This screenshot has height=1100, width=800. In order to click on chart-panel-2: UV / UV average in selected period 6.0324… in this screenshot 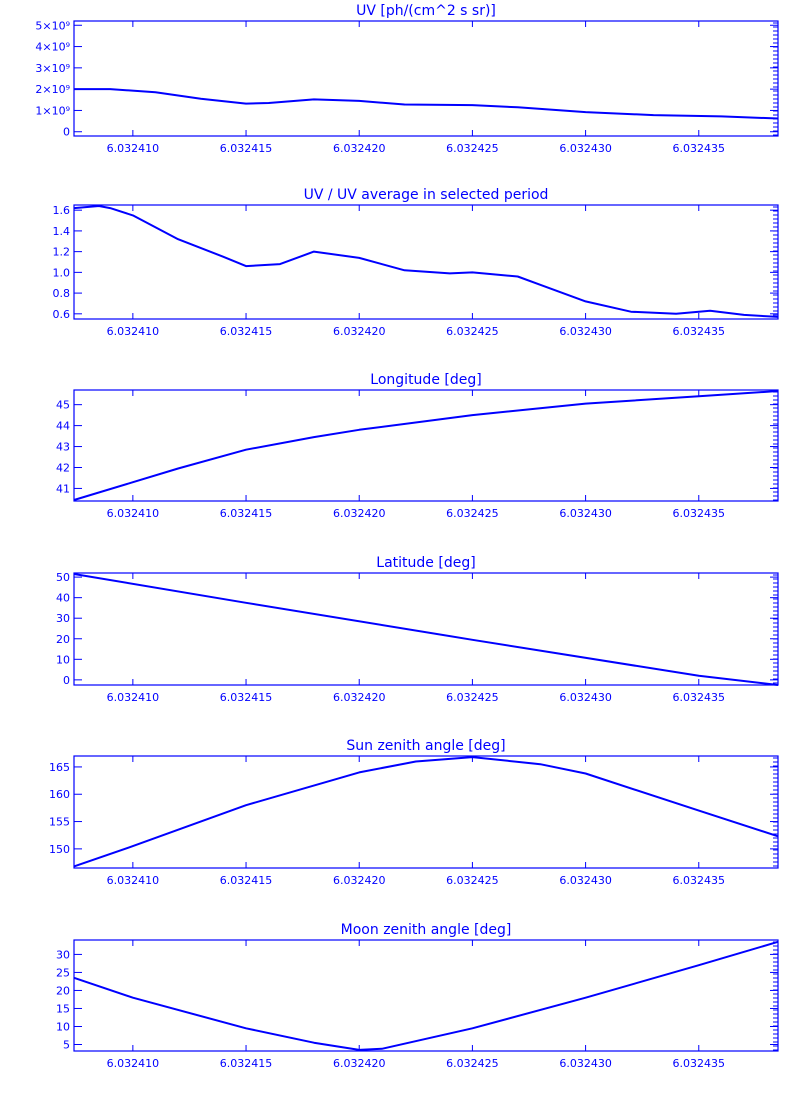, I will do `click(416, 262)`.